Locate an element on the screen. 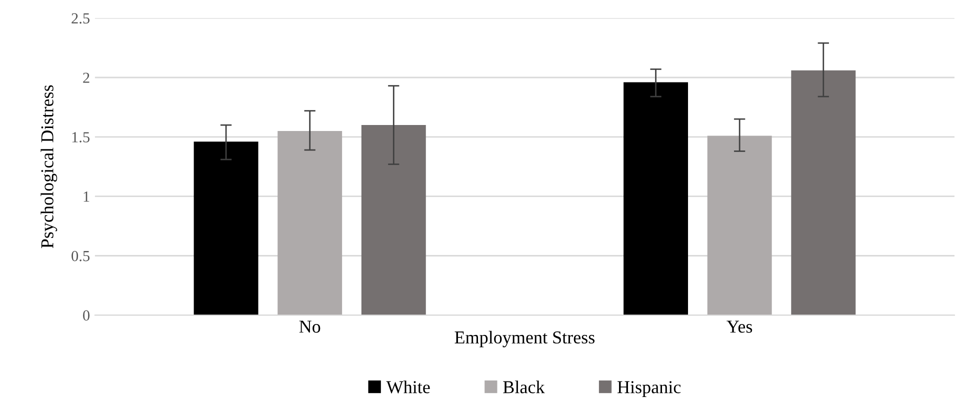 This screenshot has width=969, height=402. y-tick-label: 1.5 is located at coordinates (81, 137).